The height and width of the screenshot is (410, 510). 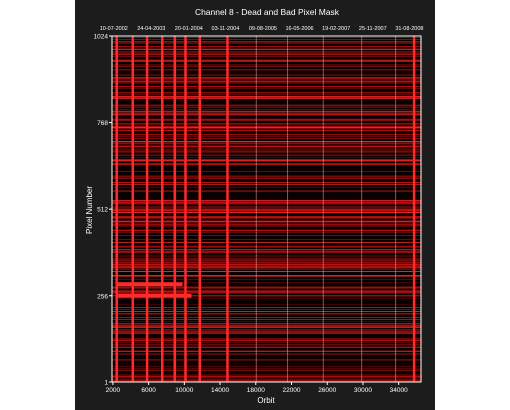 I want to click on top-date-label: 09-08-2005, so click(x=263, y=29).